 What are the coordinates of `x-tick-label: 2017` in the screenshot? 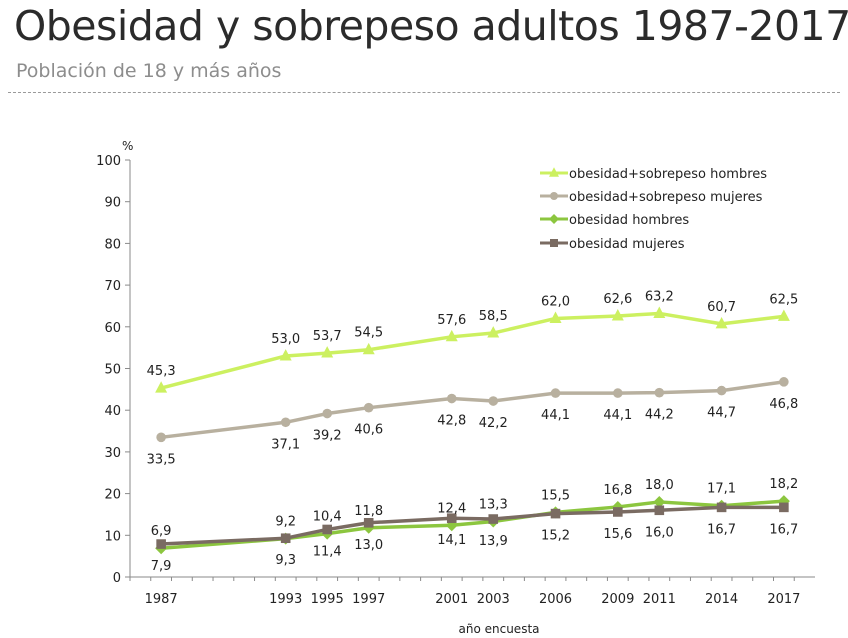 It's located at (783, 599).